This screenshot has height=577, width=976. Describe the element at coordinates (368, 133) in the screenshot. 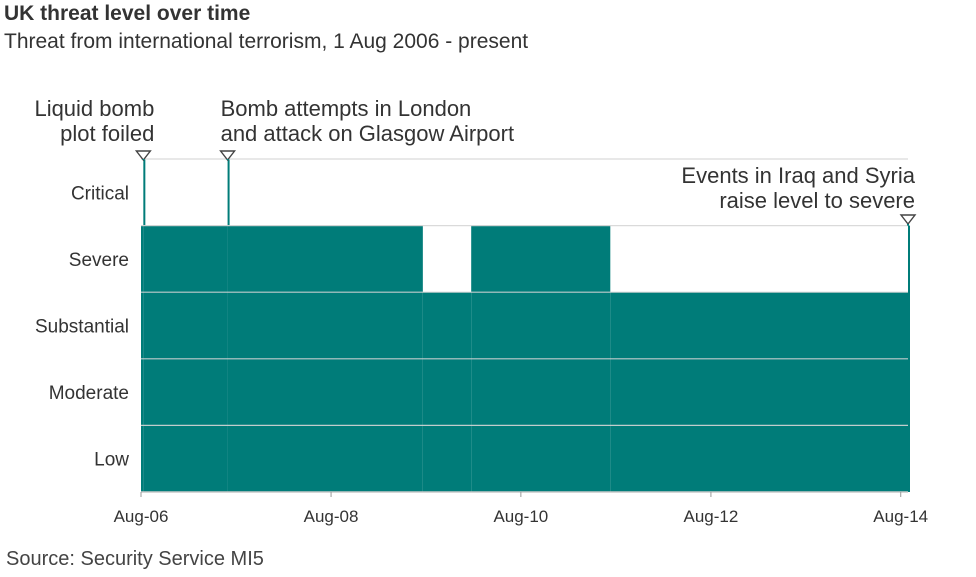

I see `annotation-text-1-line-1: and attack on Glasgow Airport` at that location.